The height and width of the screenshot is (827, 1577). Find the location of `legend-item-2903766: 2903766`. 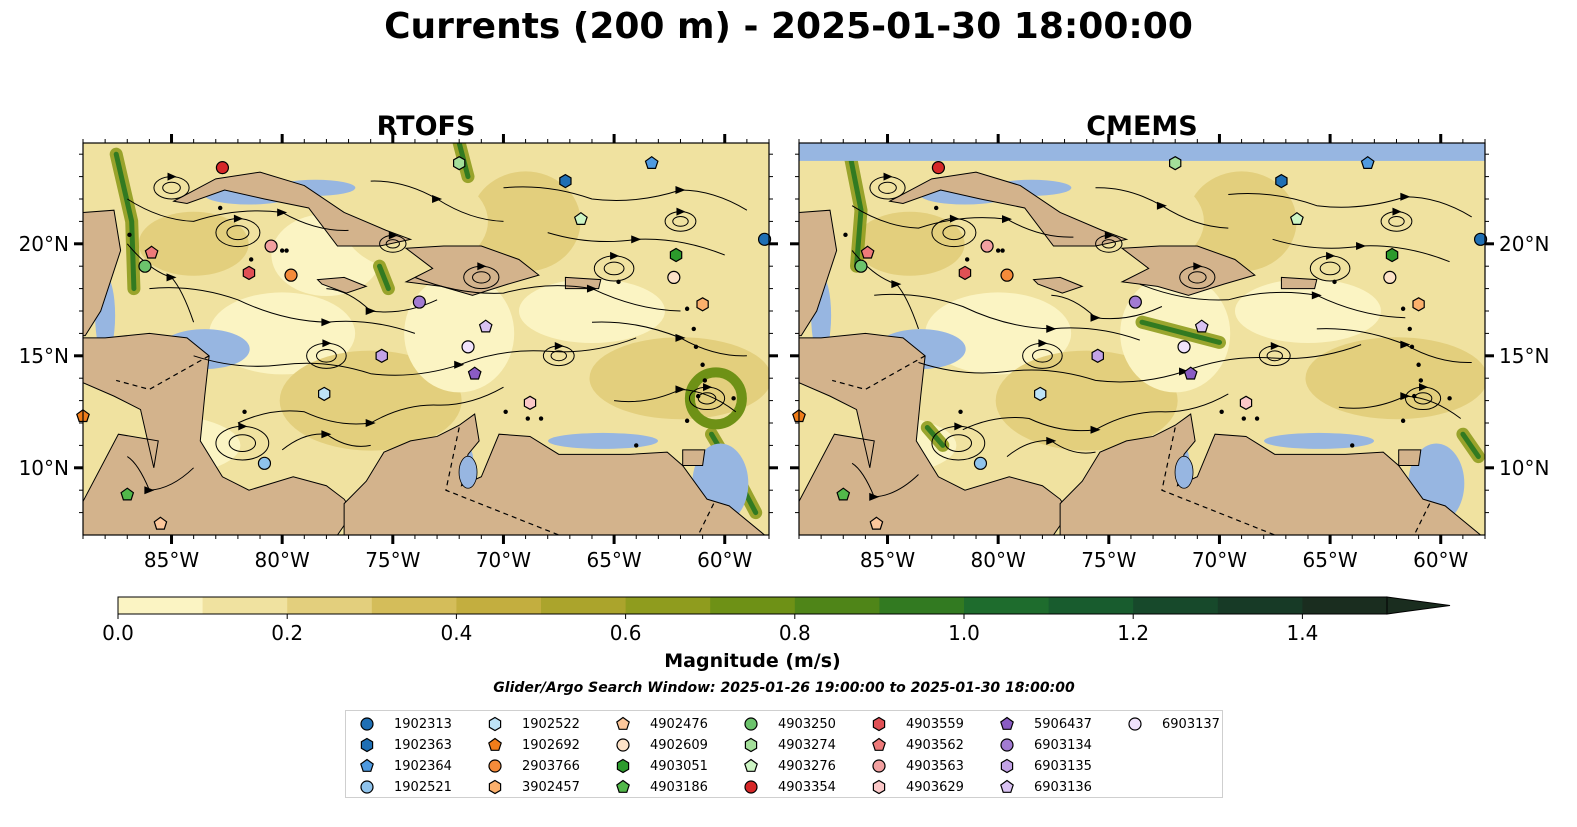

legend-item-2903766: 2903766 is located at coordinates (531, 766).